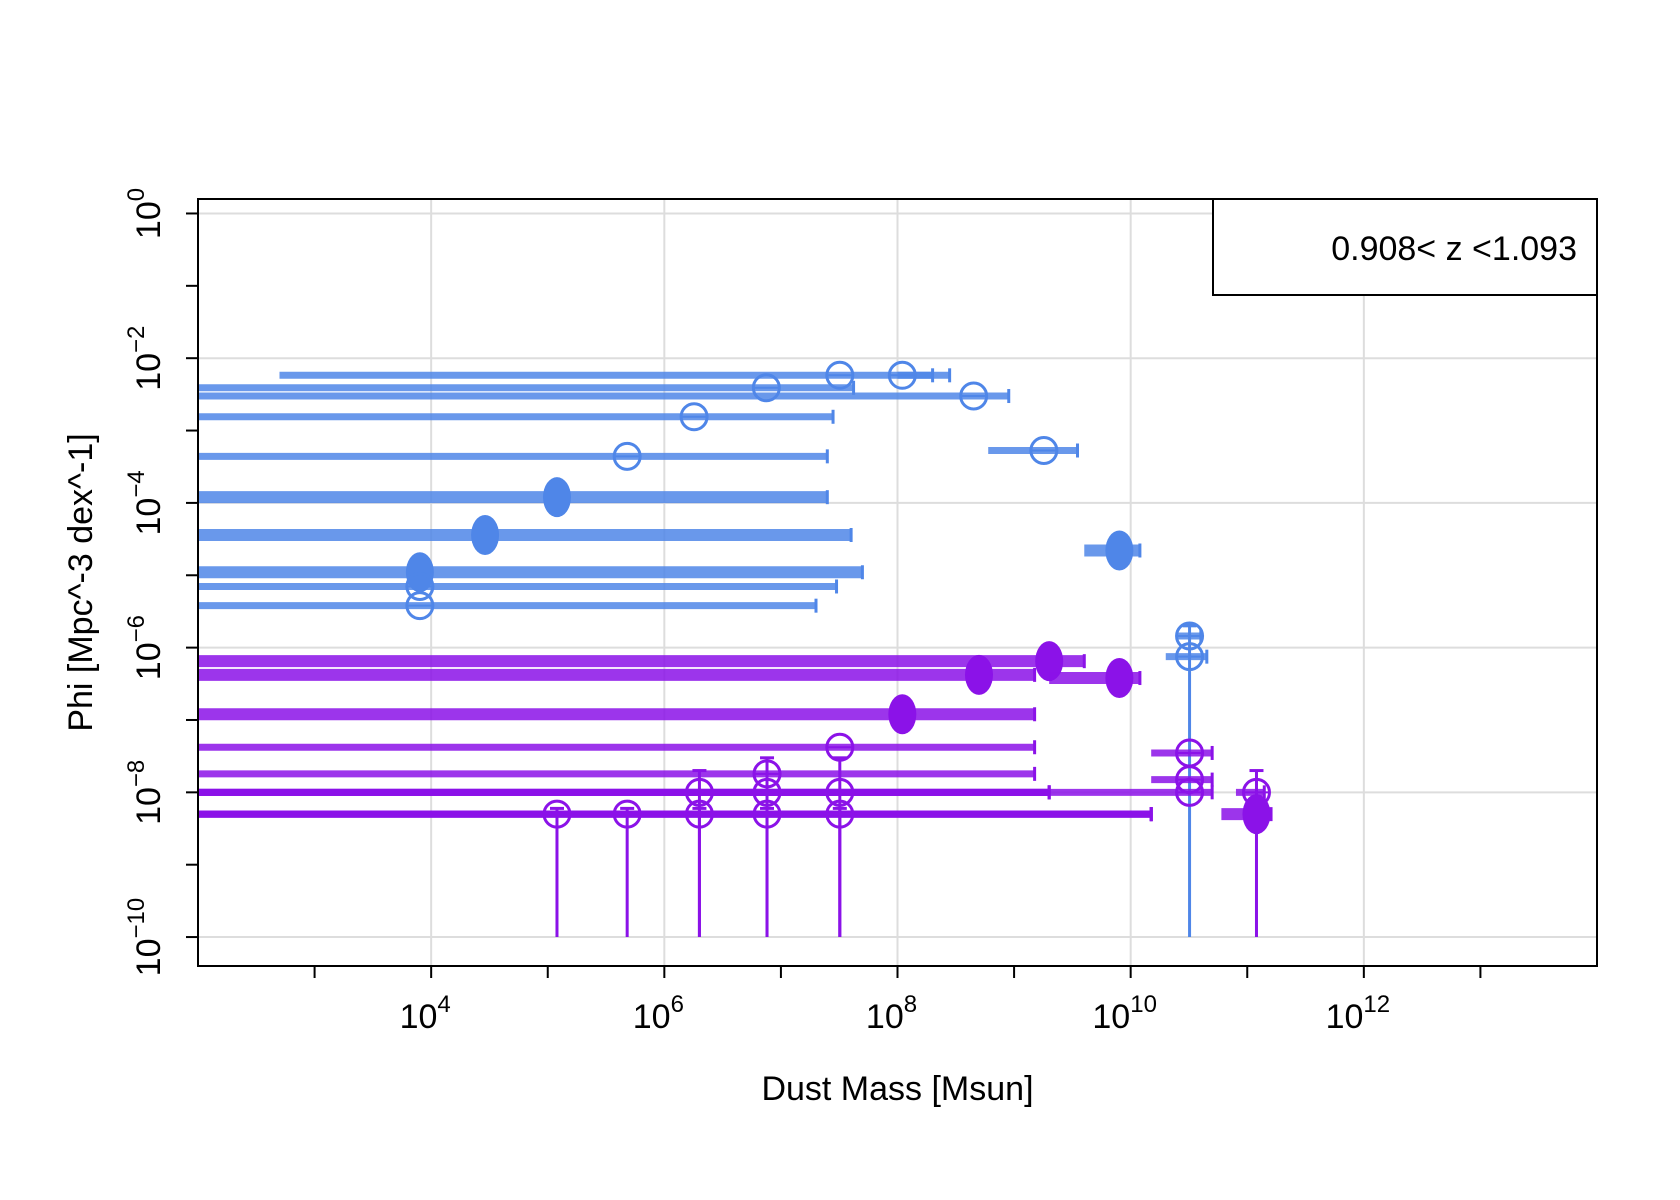 The image size is (1680, 1200). Describe the element at coordinates (145, 937) in the screenshot. I see `y-tick-label: 10−10` at that location.